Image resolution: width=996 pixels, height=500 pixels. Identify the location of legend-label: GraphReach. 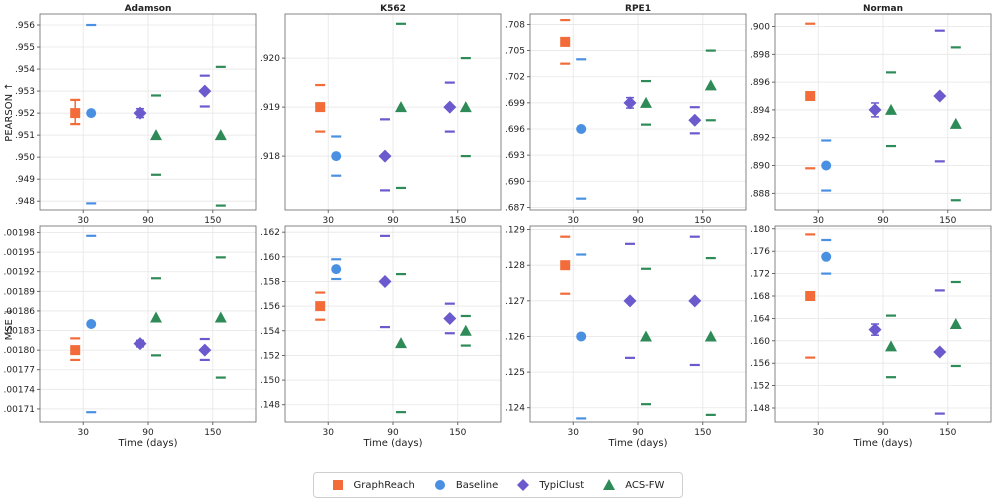
(384, 485).